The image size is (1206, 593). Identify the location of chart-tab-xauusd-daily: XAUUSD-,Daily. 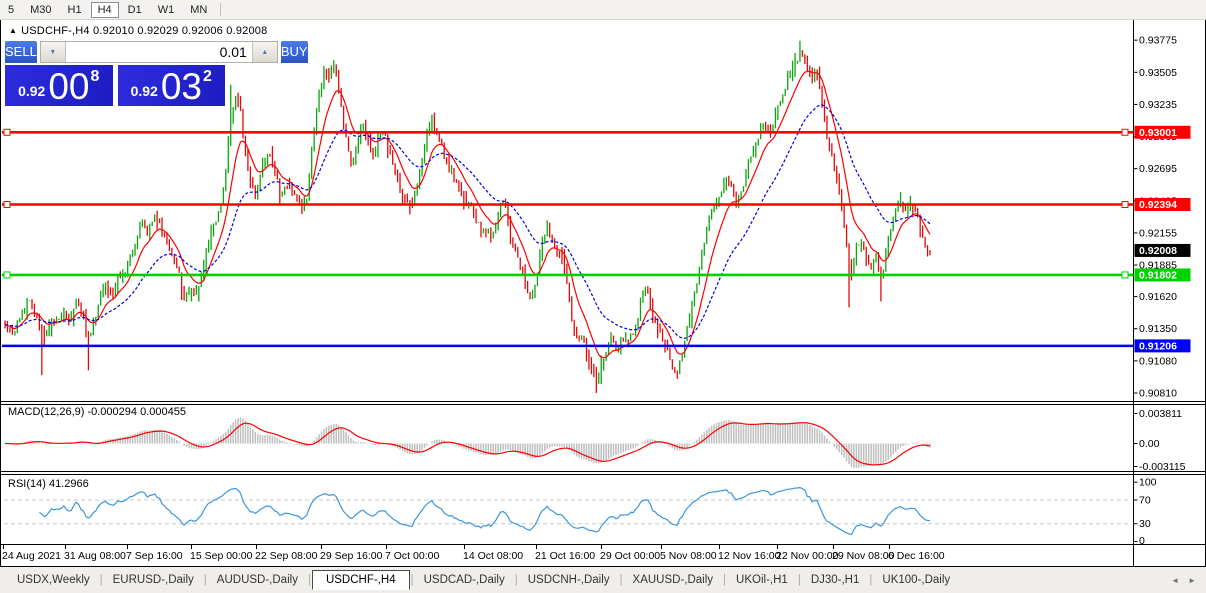
(673, 580).